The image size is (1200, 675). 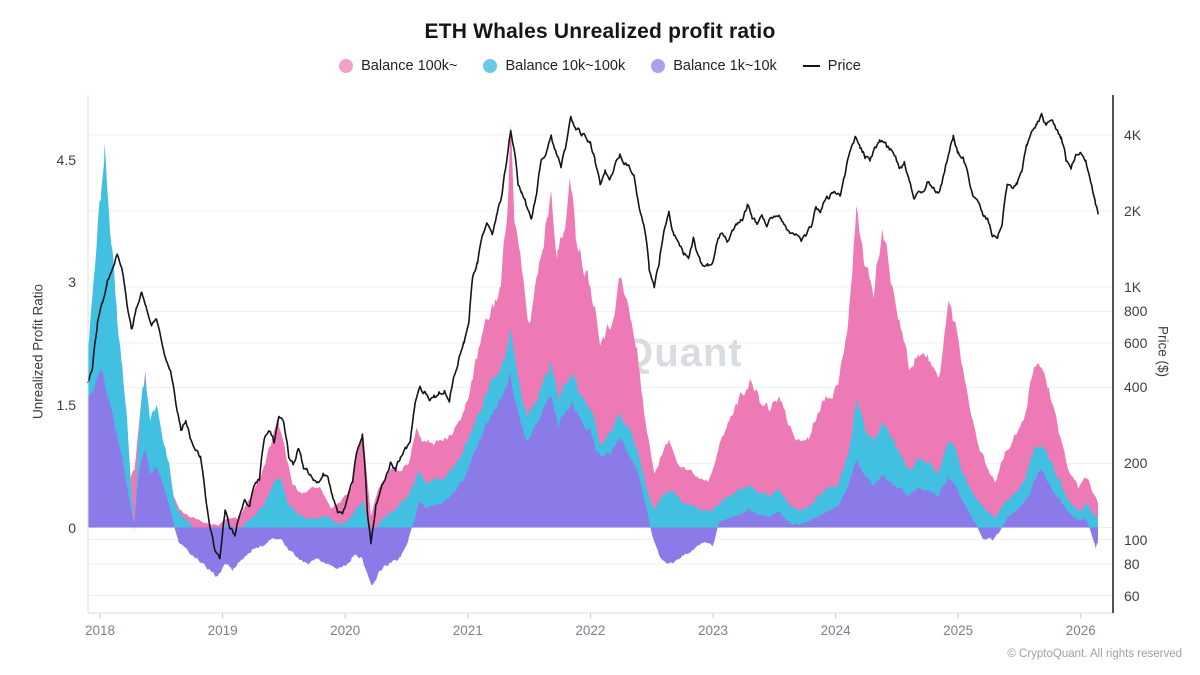 I want to click on x-axis-tick-label: 2020, so click(x=345, y=630).